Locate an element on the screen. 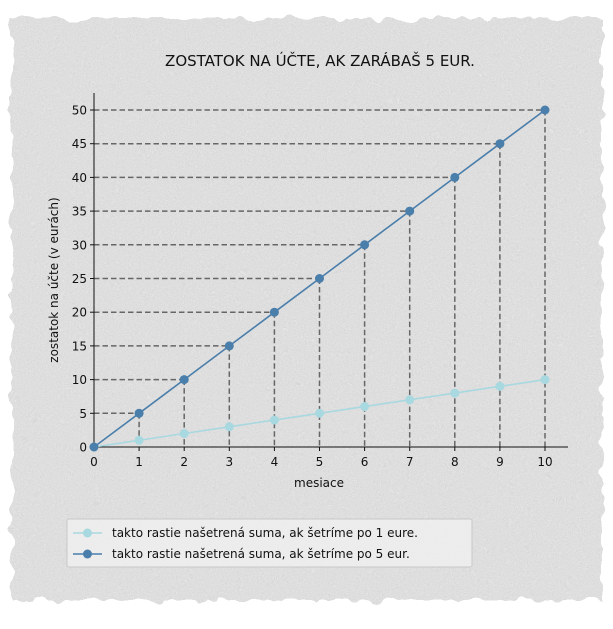 The width and height of the screenshot is (613, 629). y-tick-label: 0 is located at coordinates (83, 448).